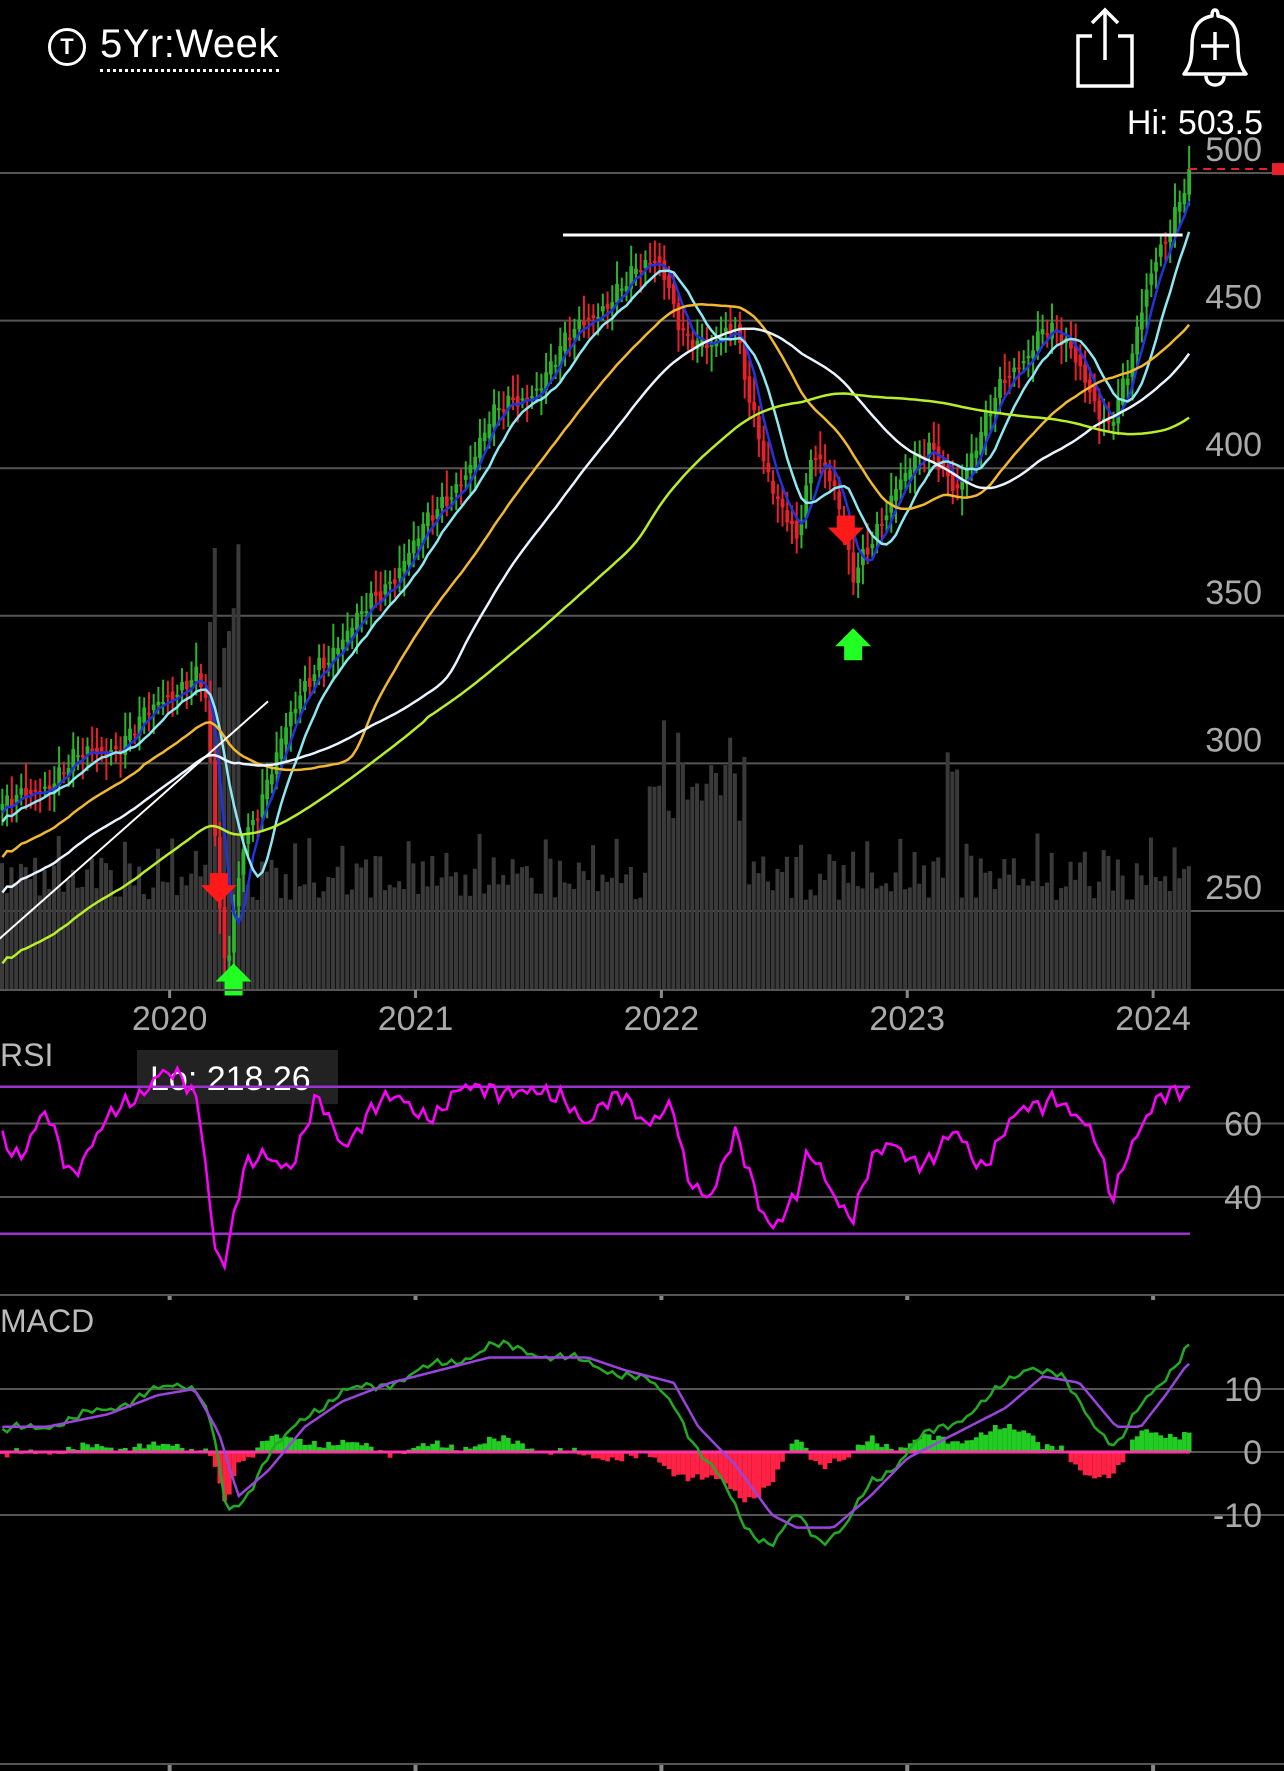 This screenshot has height=1771, width=1284. Describe the element at coordinates (1233, 888) in the screenshot. I see `price-tick-label: 250` at that location.